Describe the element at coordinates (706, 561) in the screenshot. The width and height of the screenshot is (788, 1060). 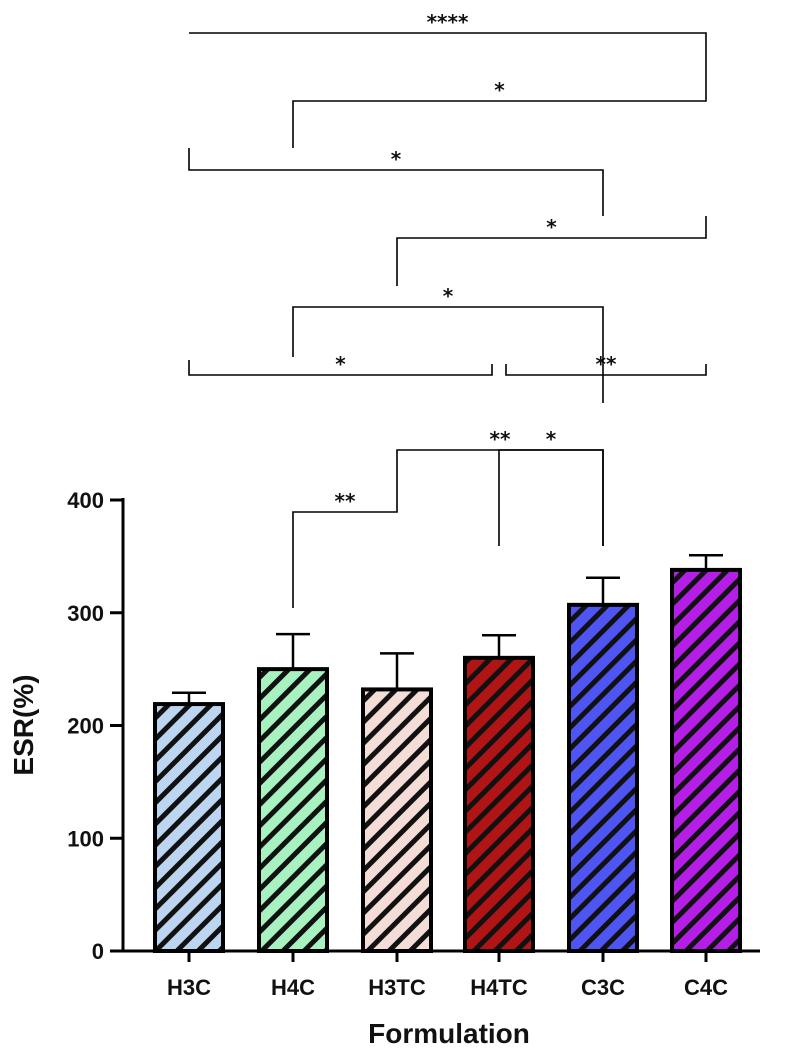
I see `error-bar-c4c` at that location.